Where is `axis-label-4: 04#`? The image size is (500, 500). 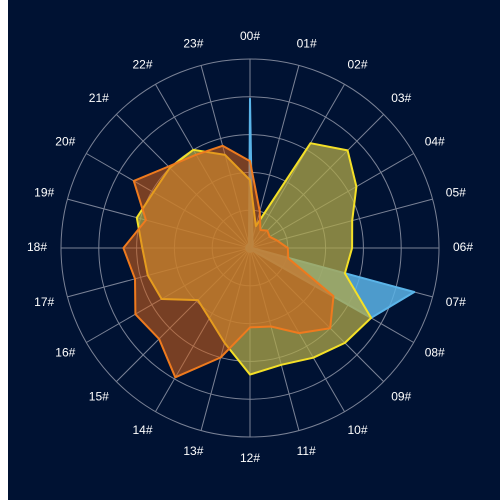 axis-label-4: 04# is located at coordinates (435, 142).